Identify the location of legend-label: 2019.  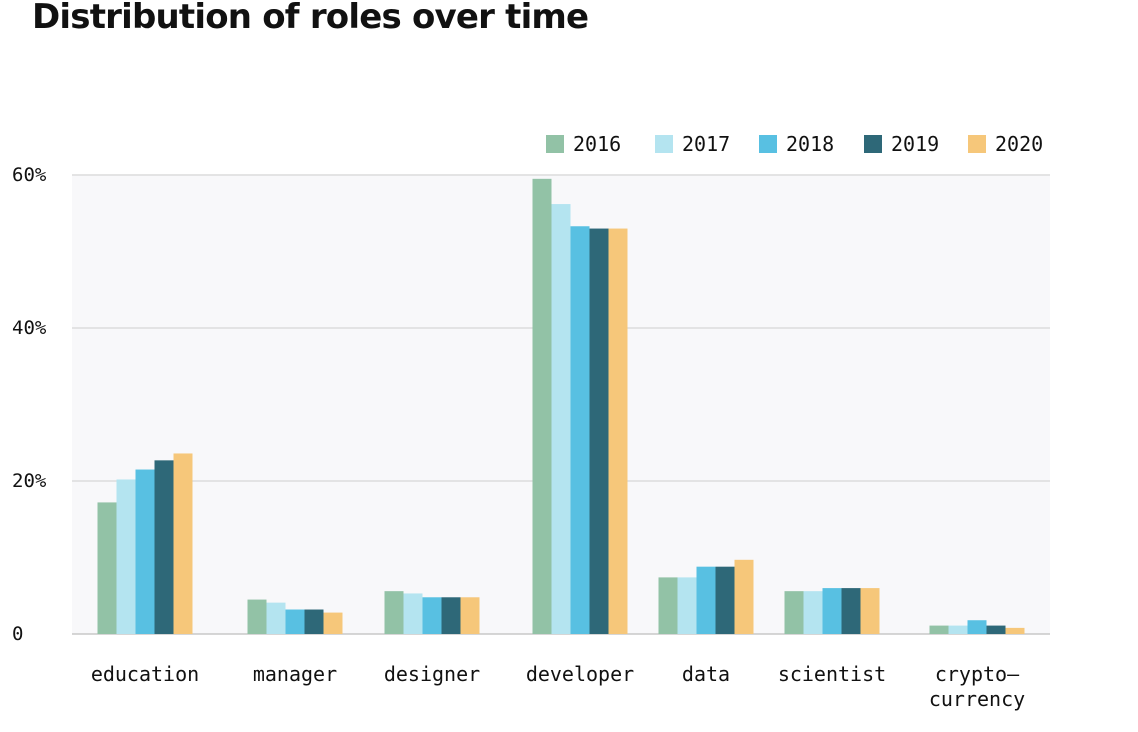
(915, 144).